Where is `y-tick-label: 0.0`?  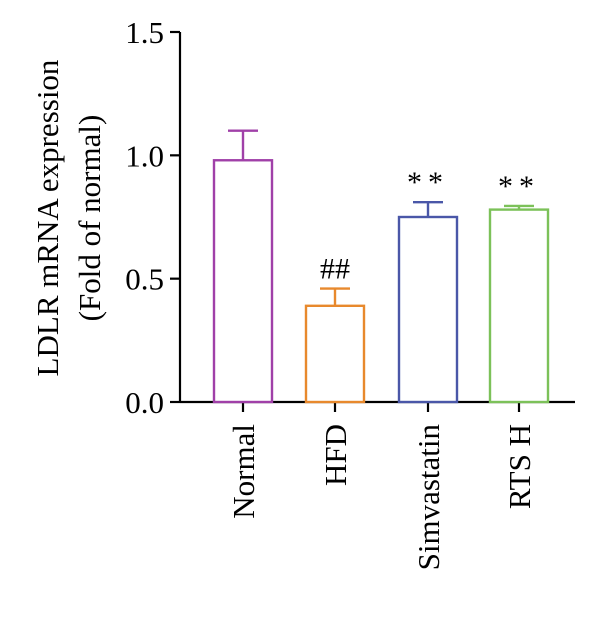 y-tick-label: 0.0 is located at coordinates (144, 402).